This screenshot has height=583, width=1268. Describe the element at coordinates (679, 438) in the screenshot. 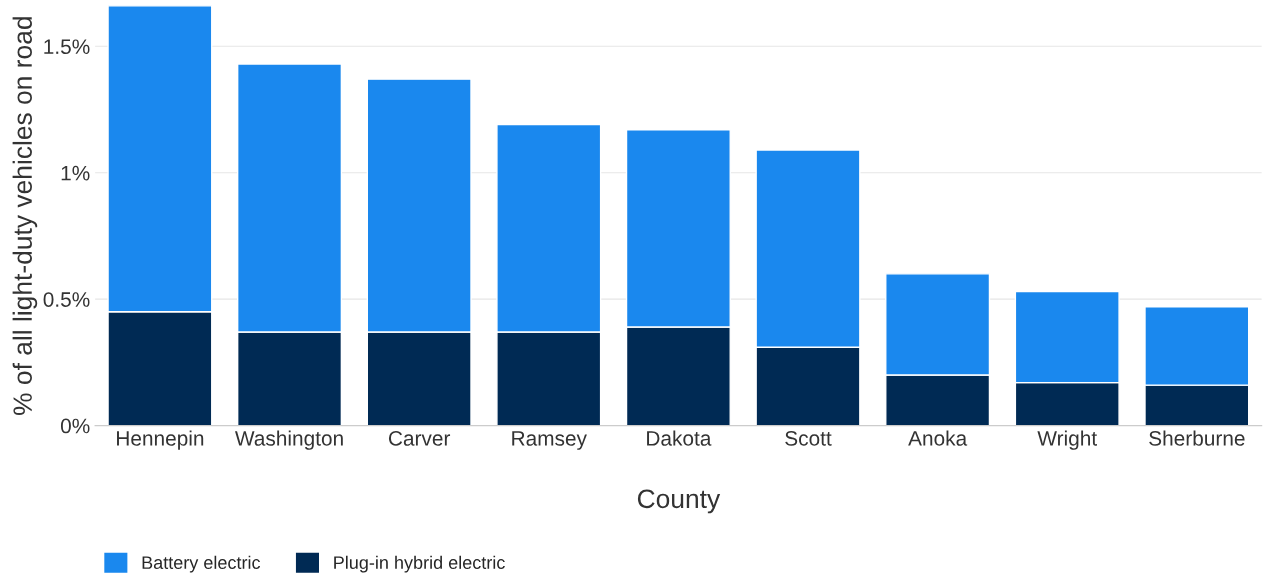

I see `x-tick-label: Dakota` at that location.